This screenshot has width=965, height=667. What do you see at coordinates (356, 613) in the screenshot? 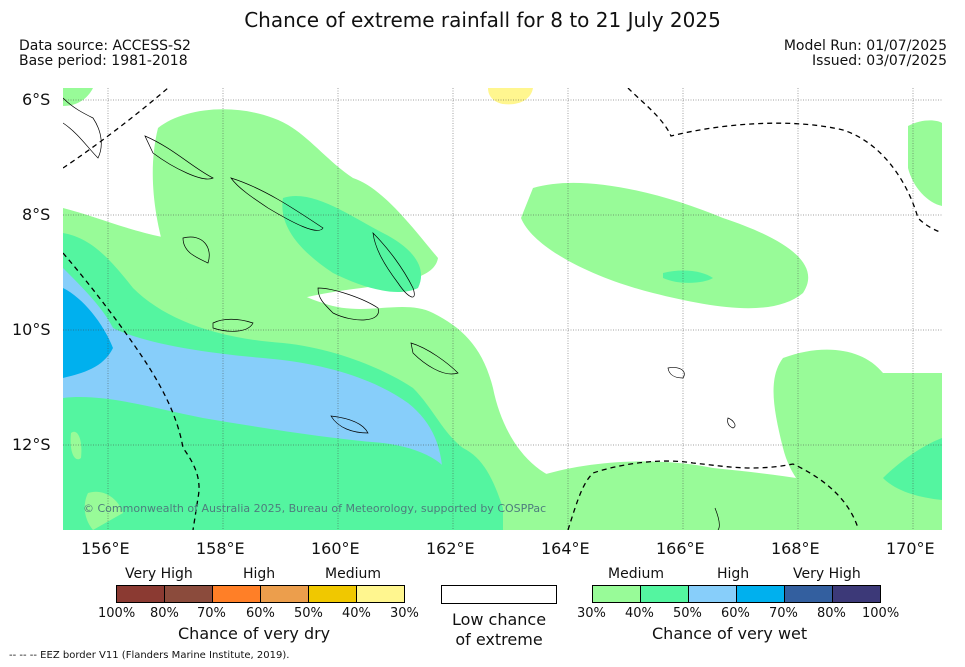
I see `dry-tick-5: 40%` at bounding box center [356, 613].